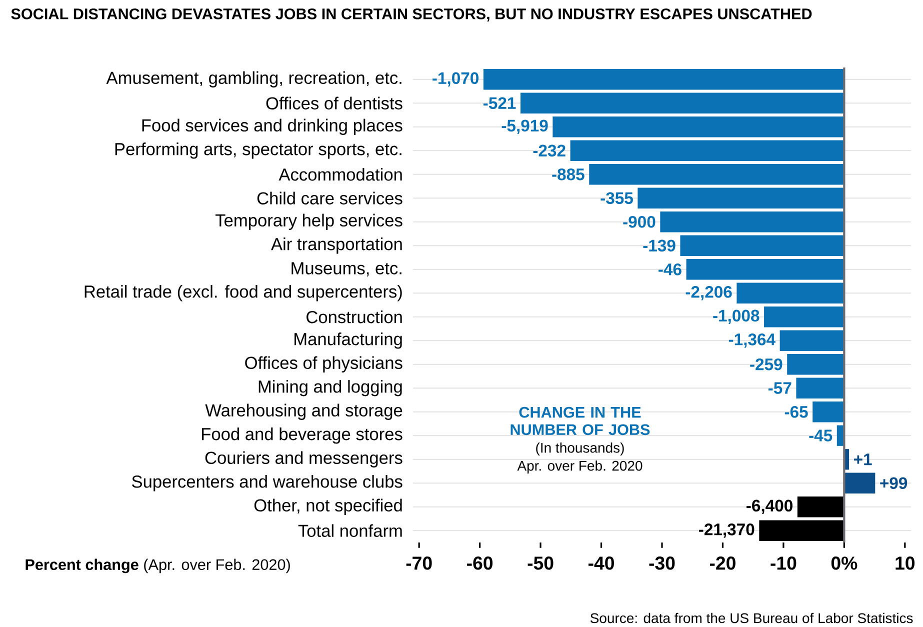 Image resolution: width=923 pixels, height=627 pixels. Describe the element at coordinates (272, 126) in the screenshot. I see `y-tick-label: Food services and drinking places` at that location.